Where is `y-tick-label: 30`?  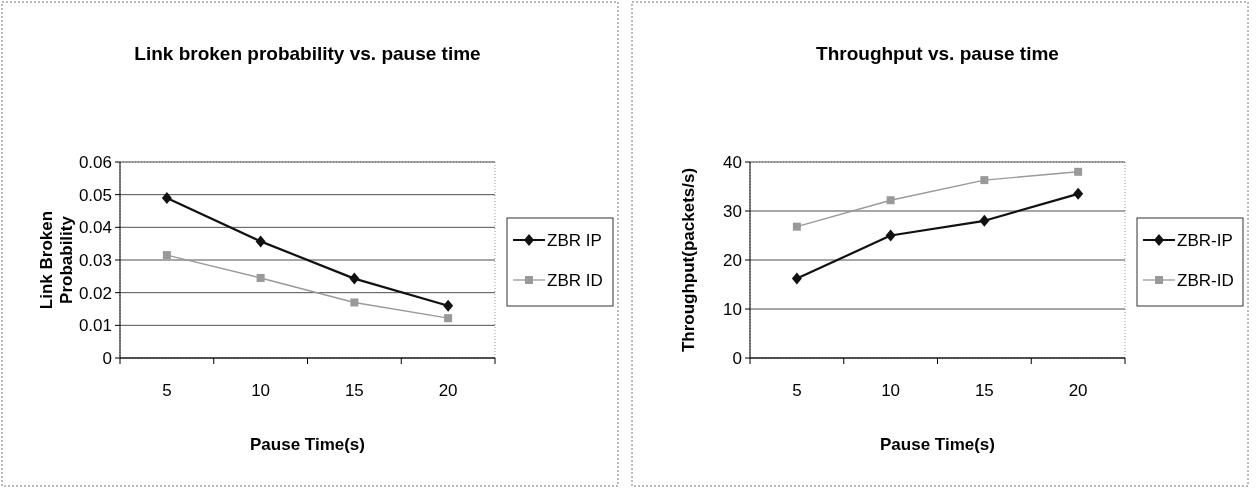
y-tick-label: 30 is located at coordinates (732, 211).